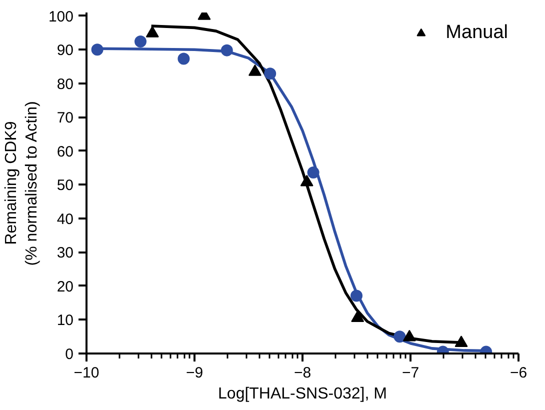 The image size is (545, 410). Describe the element at coordinates (65, 185) in the screenshot. I see `y-tick-label: 50` at that location.